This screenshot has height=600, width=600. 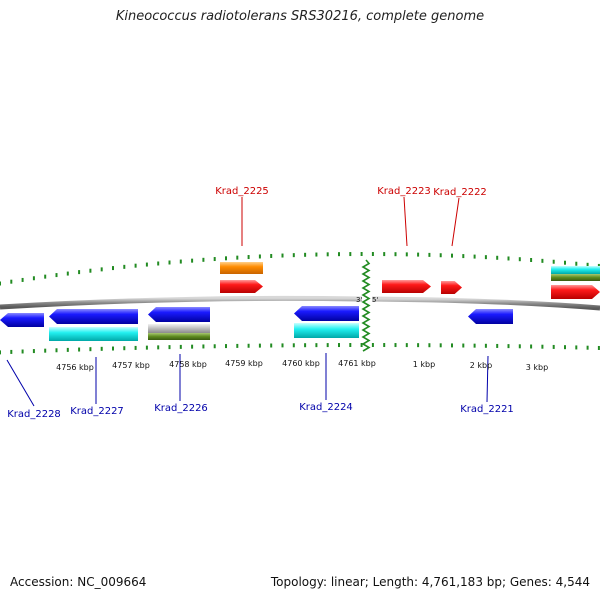 What do you see at coordinates (485, 303) in the screenshot?
I see `backbone-right` at bounding box center [485, 303].